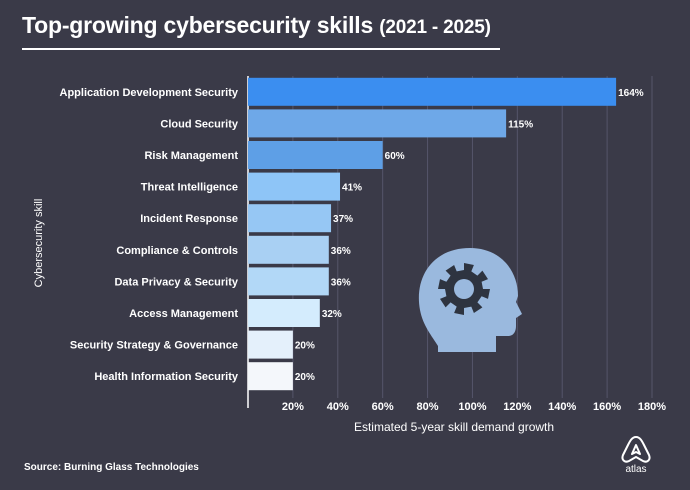 This screenshot has height=490, width=690. I want to click on x-tick-label-120: 120%, so click(517, 407).